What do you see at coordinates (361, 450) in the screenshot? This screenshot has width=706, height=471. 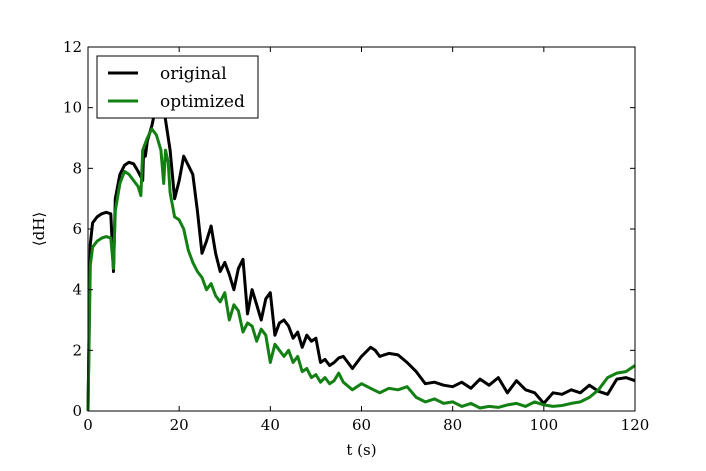 I see `x-axis-label: t (s)` at bounding box center [361, 450].